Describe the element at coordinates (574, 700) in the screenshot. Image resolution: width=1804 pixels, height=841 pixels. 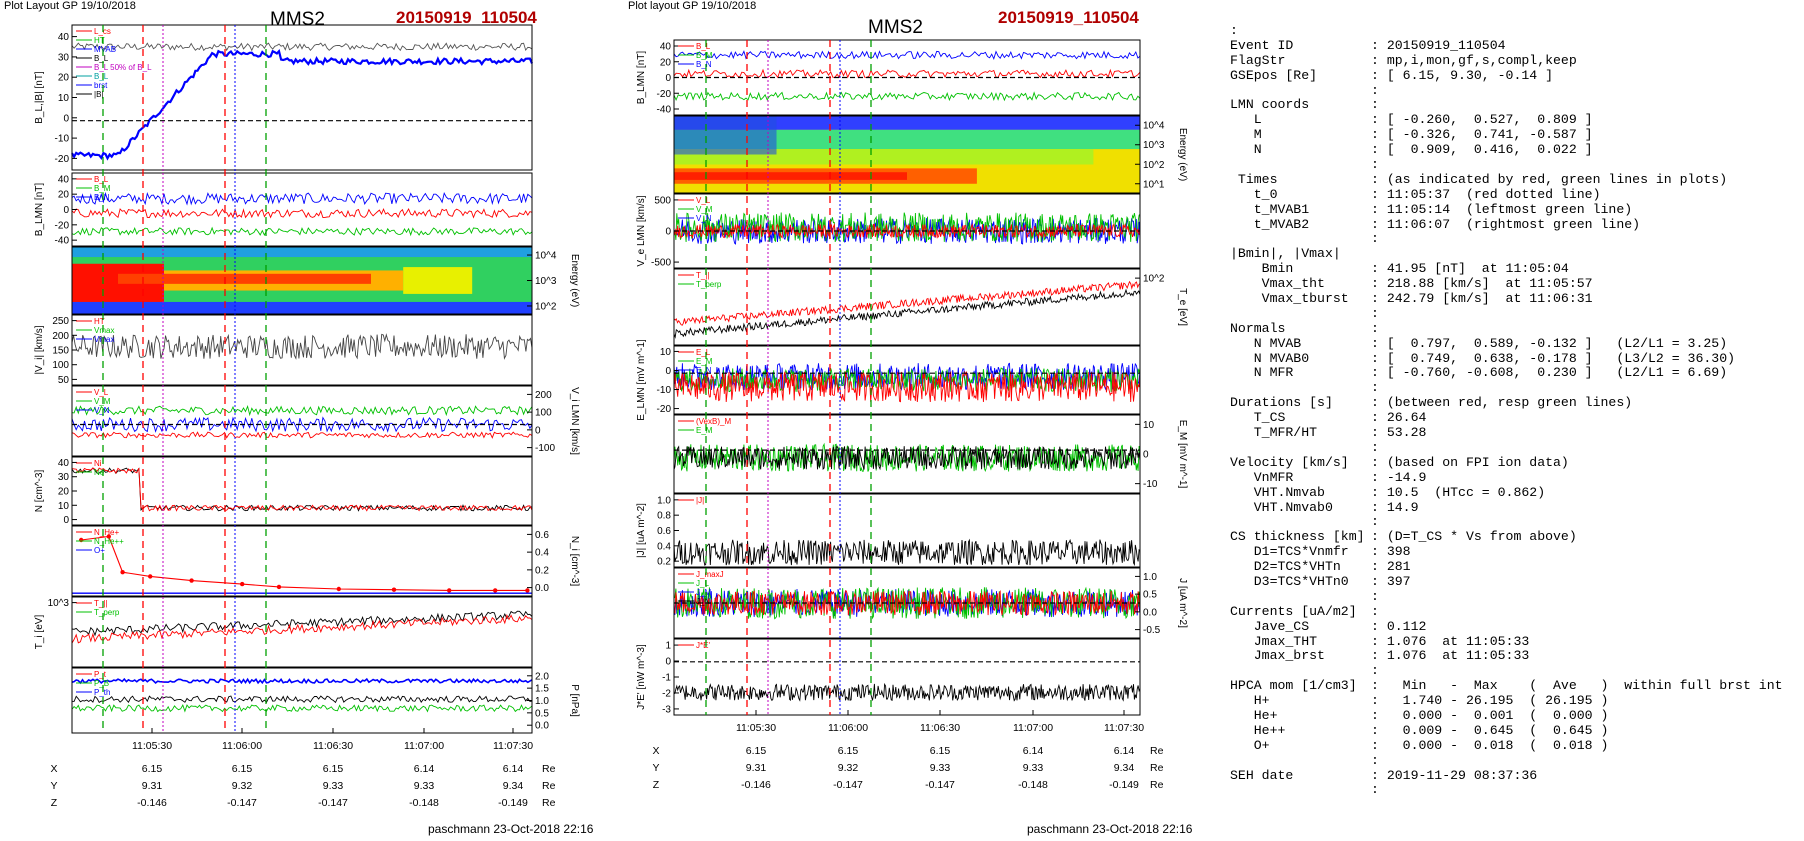
I see `y-axis-label: P [nPa]` at that location.